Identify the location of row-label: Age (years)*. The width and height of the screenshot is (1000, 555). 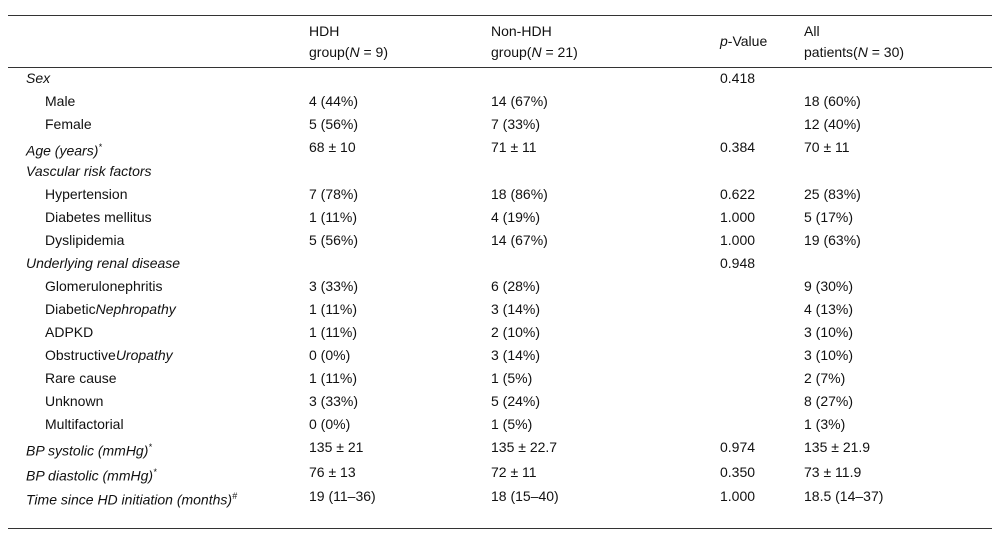
(158, 149).